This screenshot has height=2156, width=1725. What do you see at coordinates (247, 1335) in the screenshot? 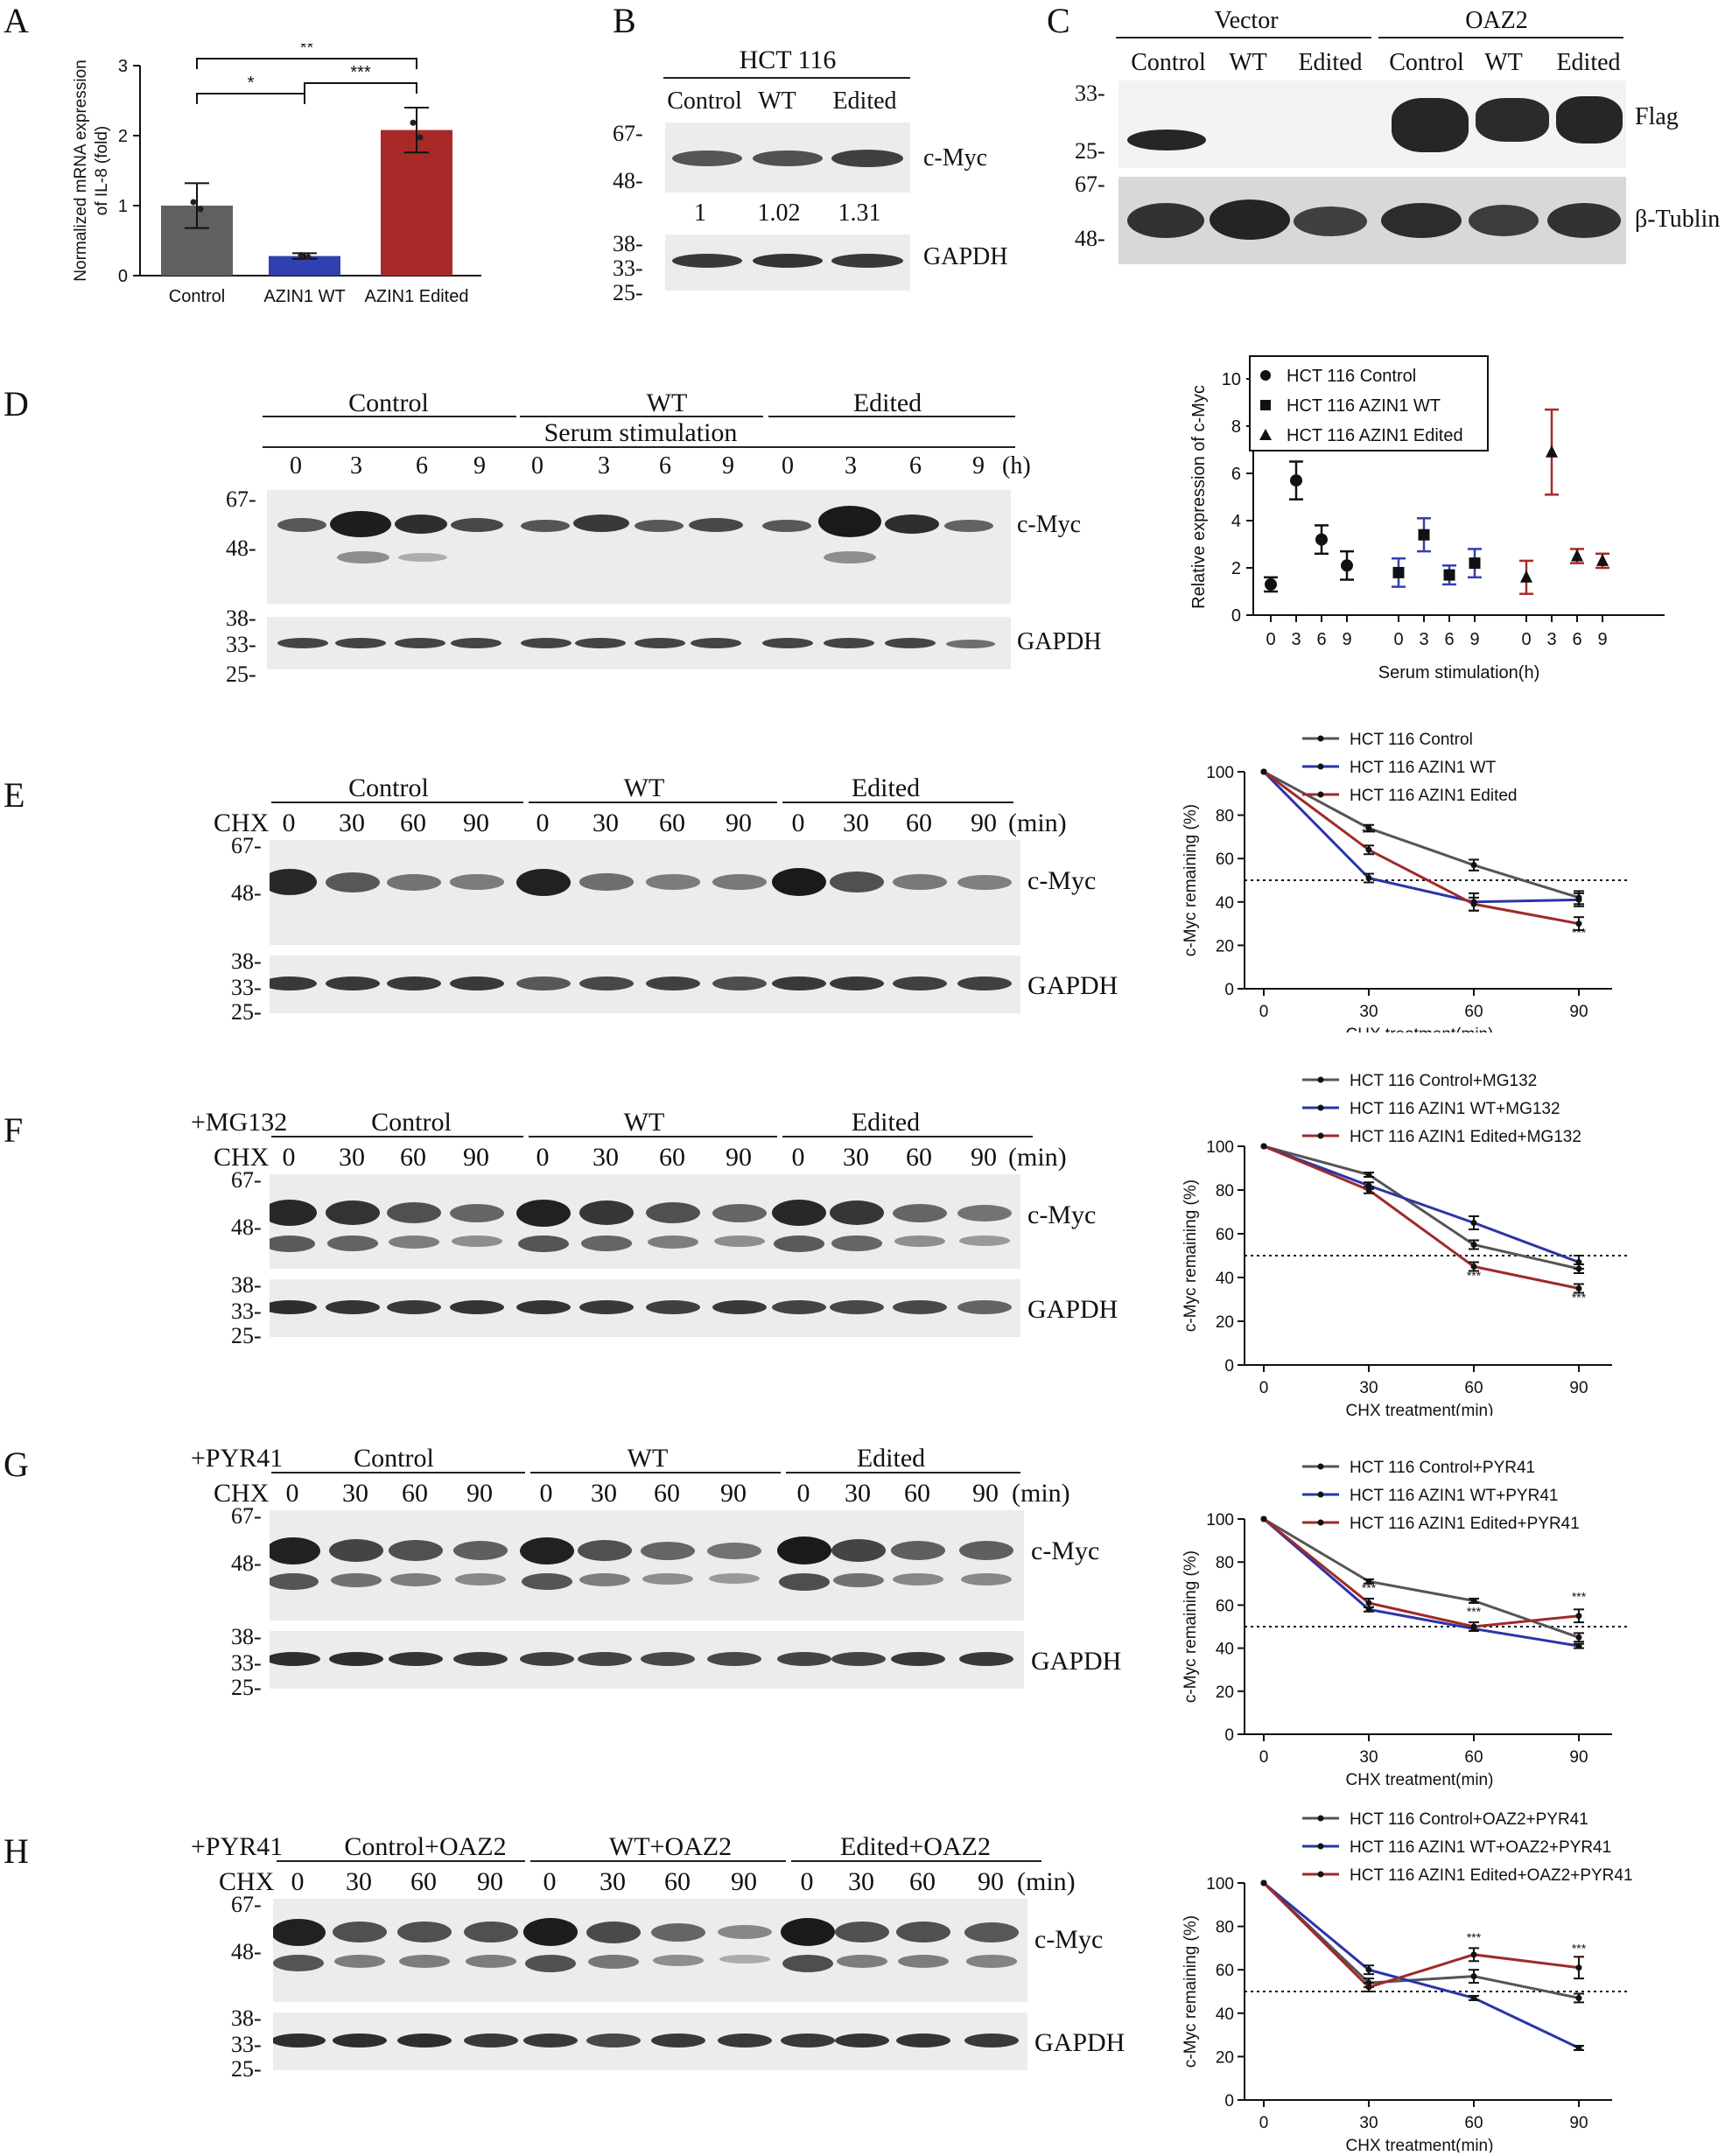
I see `panel-f-marker: 25-` at bounding box center [247, 1335].